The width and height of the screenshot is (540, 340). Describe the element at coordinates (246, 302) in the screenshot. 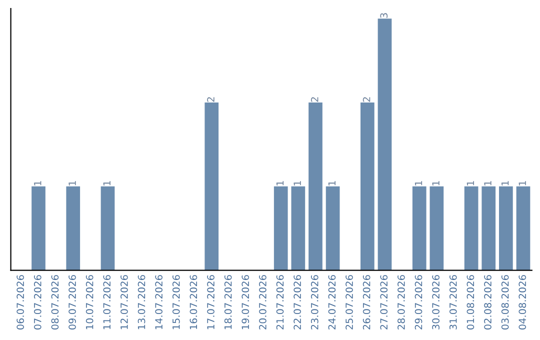

I see `x-tick-label: 19.07.2026` at that location.